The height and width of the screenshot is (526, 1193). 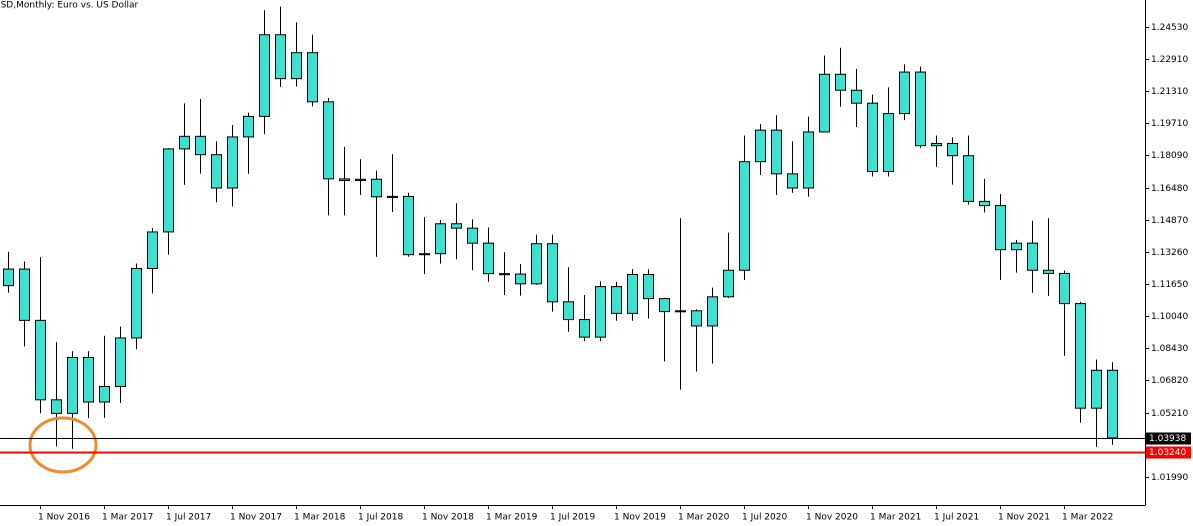 I want to click on price-label: 1.03240, so click(x=1167, y=453).